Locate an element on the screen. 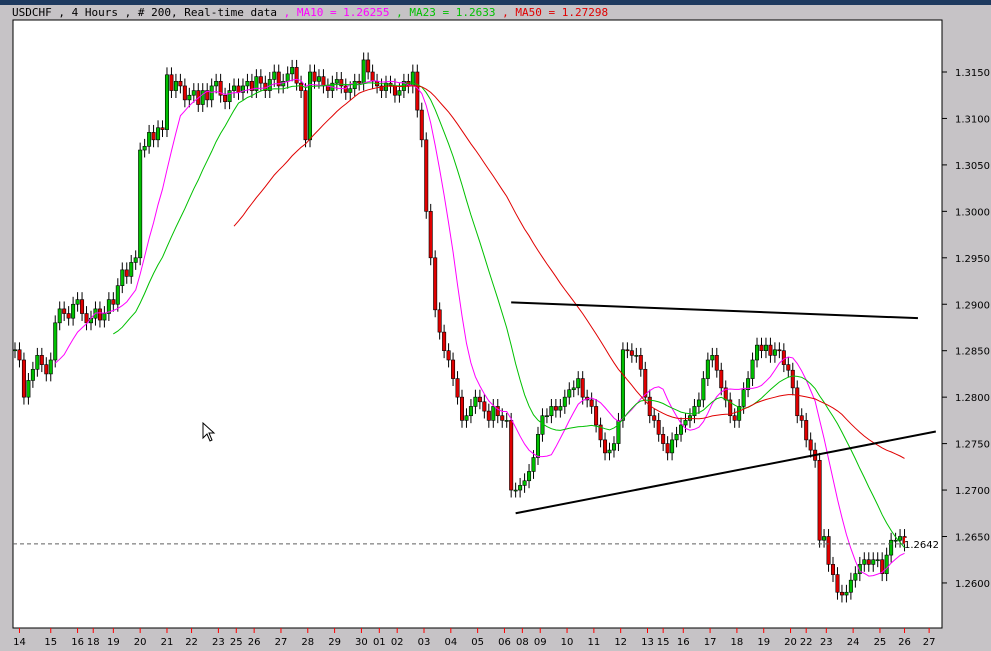 The height and width of the screenshot is (651, 991). x-tick-label: 25 is located at coordinates (880, 642).